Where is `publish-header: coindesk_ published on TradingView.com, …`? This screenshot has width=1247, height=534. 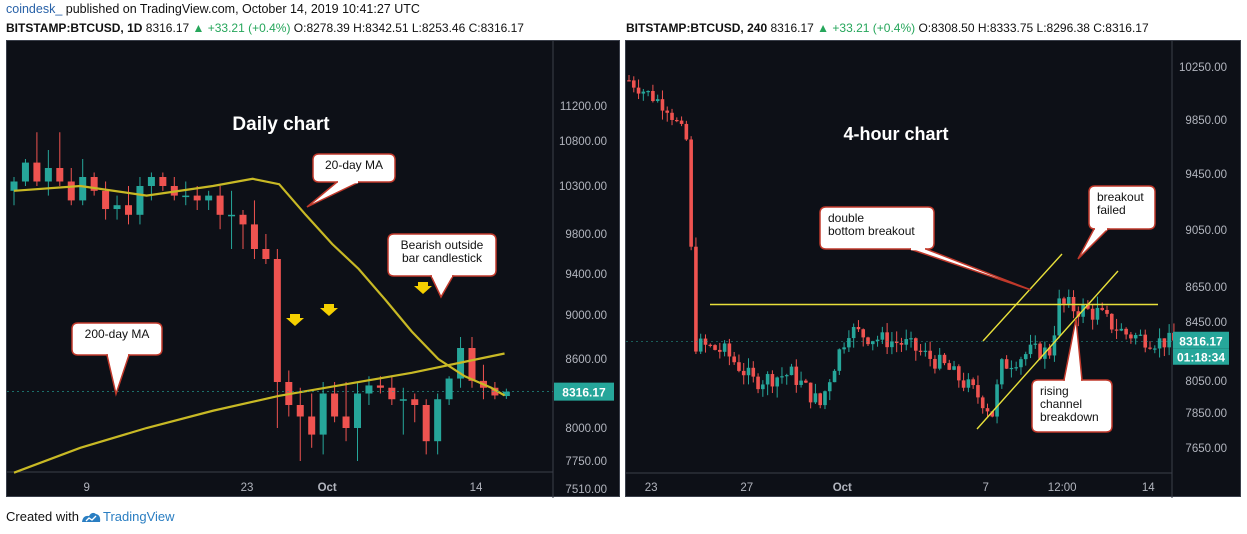
publish-header: coindesk_ published on TradingView.com, … is located at coordinates (213, 9).